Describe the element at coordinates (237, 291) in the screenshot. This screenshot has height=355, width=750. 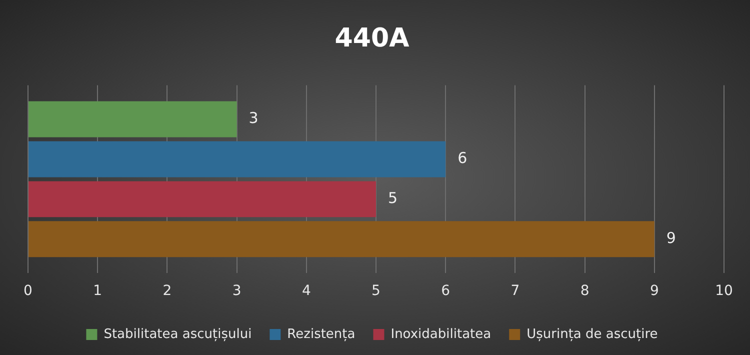
I see `x-tick-label: 3` at that location.